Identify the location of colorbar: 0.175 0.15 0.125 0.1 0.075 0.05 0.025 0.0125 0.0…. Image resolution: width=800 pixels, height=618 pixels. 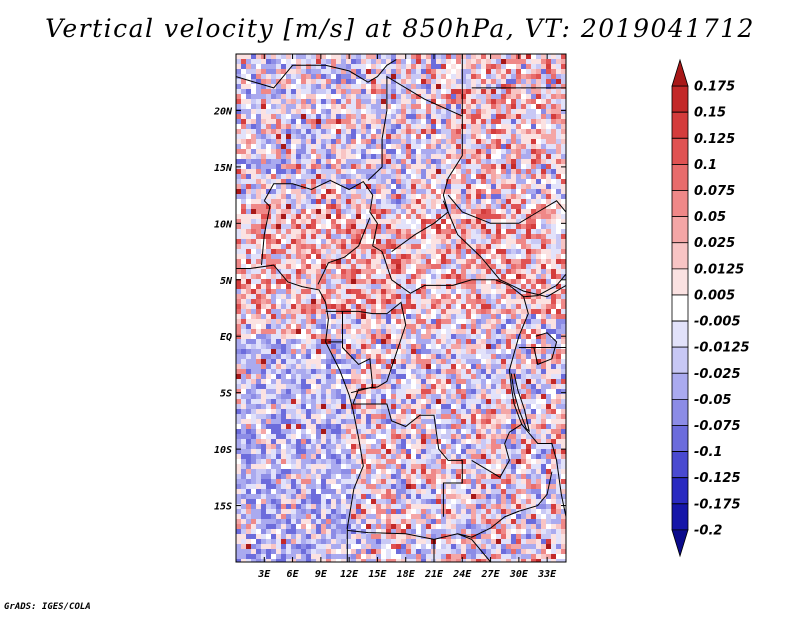
(710, 308).